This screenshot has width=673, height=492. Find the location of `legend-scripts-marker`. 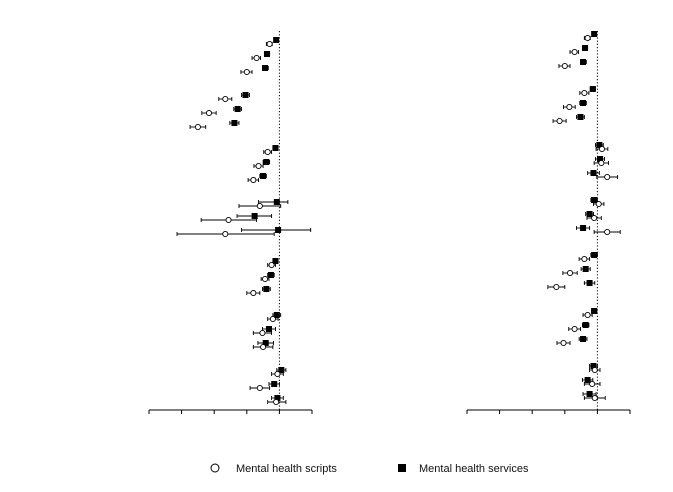

legend-scripts-marker is located at coordinates (215, 468).